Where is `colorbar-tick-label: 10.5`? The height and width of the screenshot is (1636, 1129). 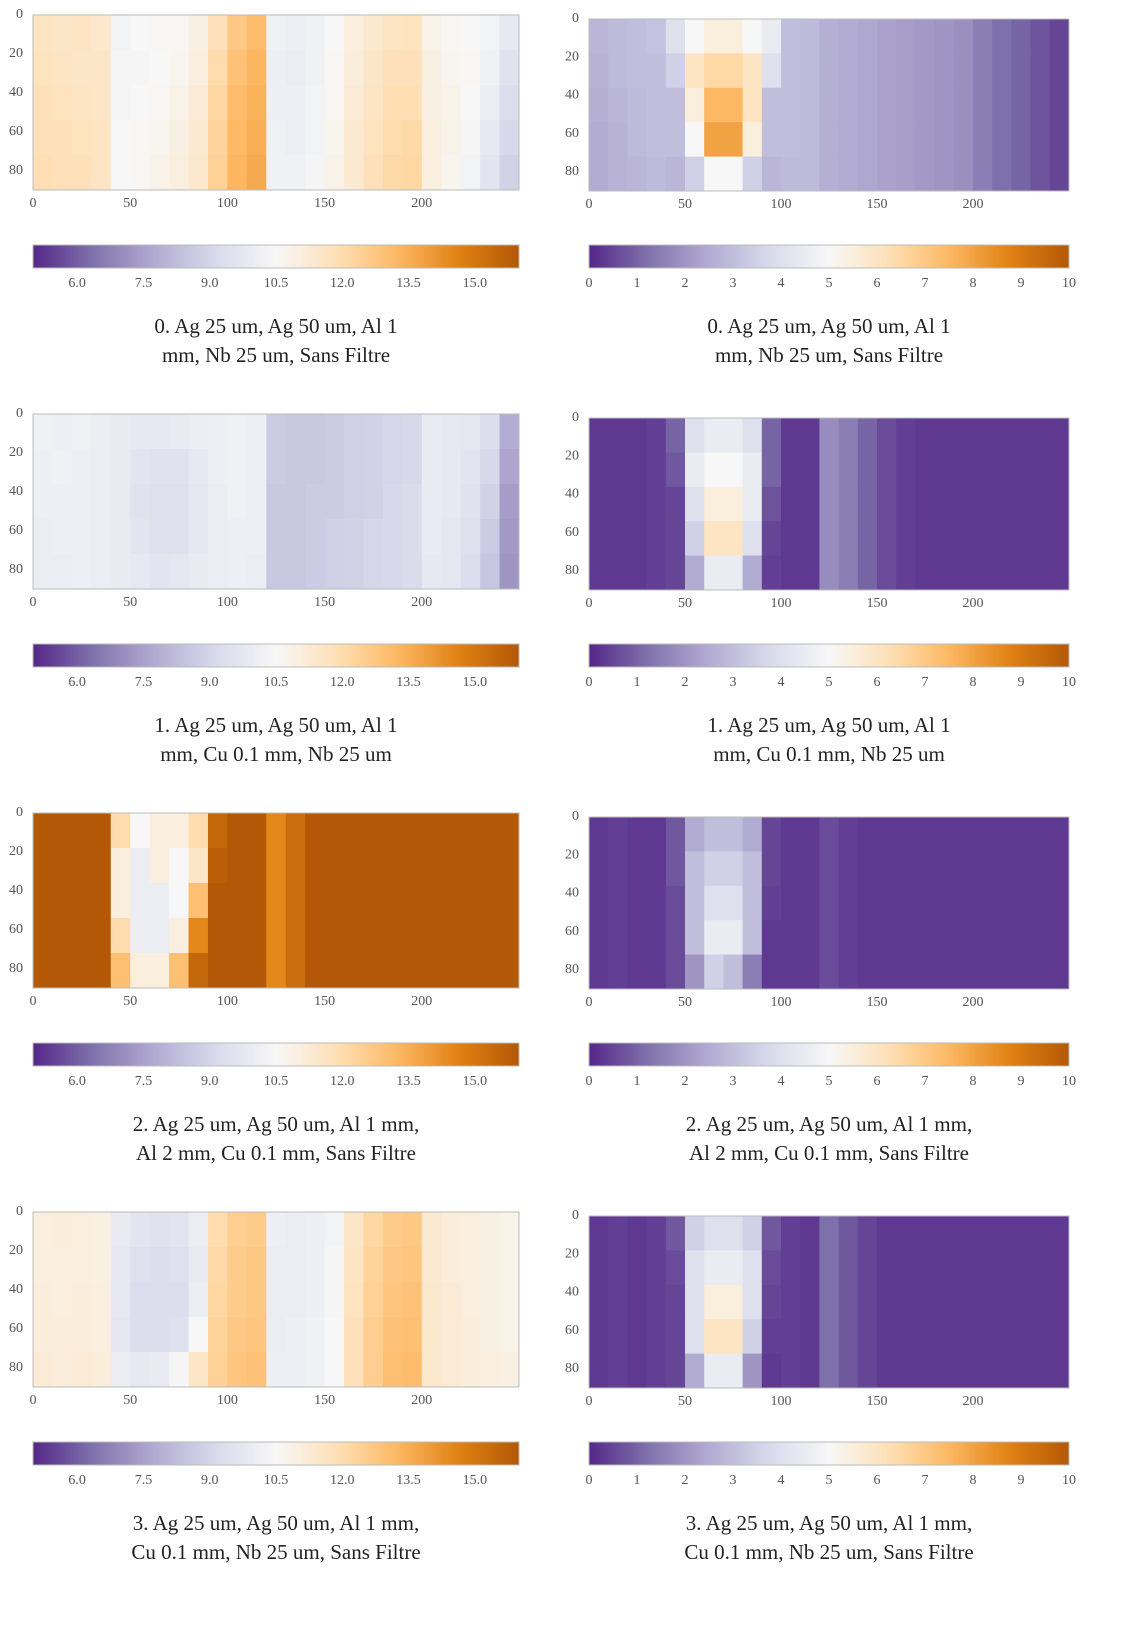
colorbar-tick-label: 10.5 is located at coordinates (276, 1480).